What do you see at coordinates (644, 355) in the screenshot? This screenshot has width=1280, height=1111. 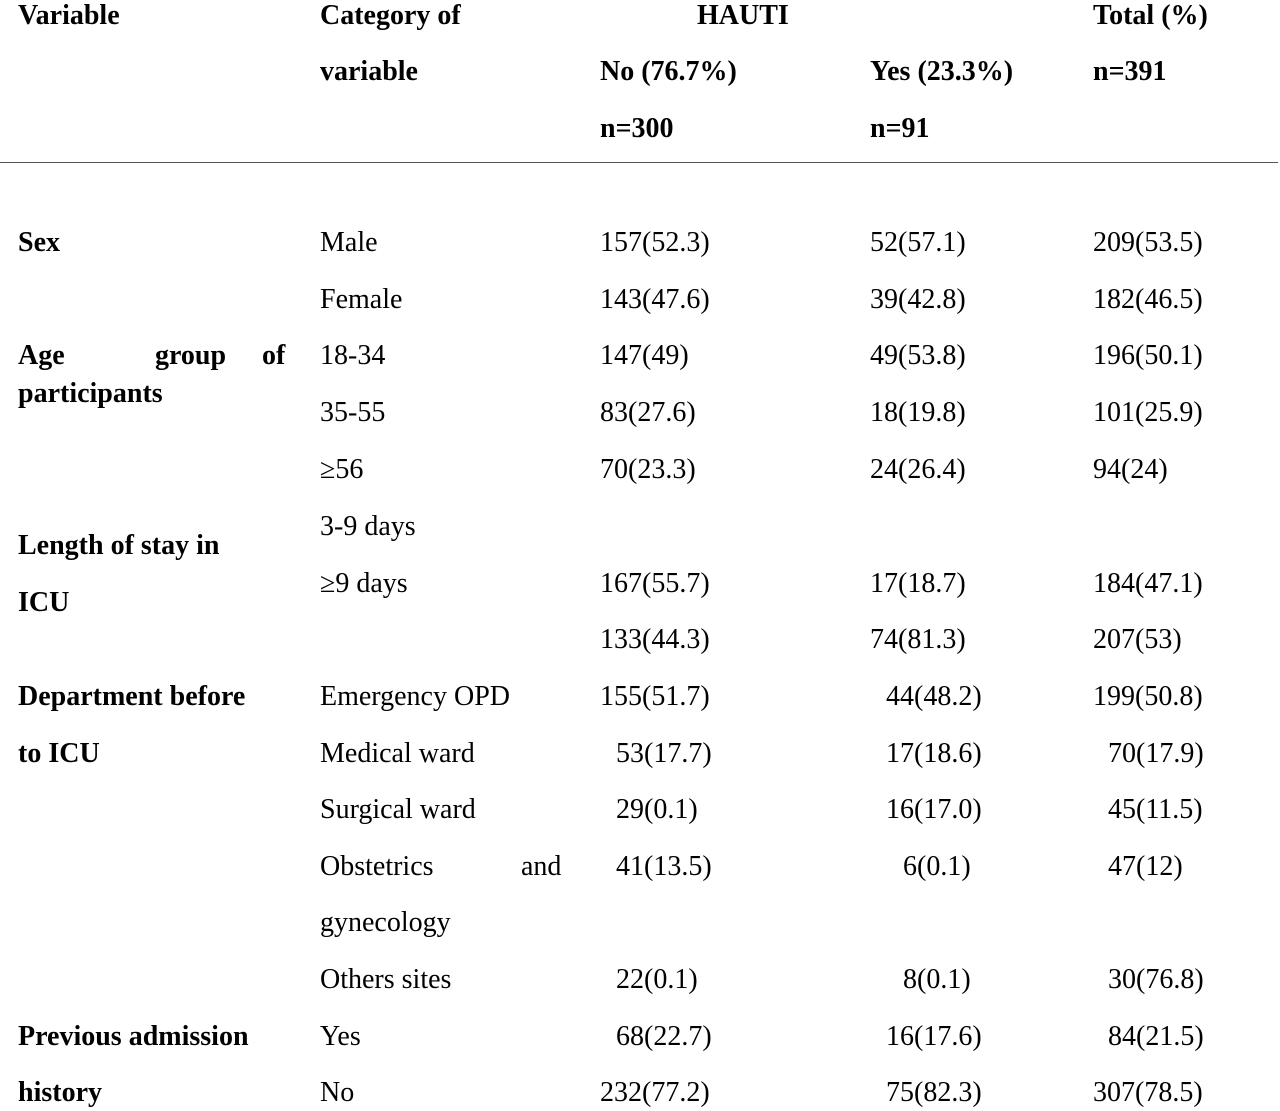 I see `no-cell: 147(49)` at bounding box center [644, 355].